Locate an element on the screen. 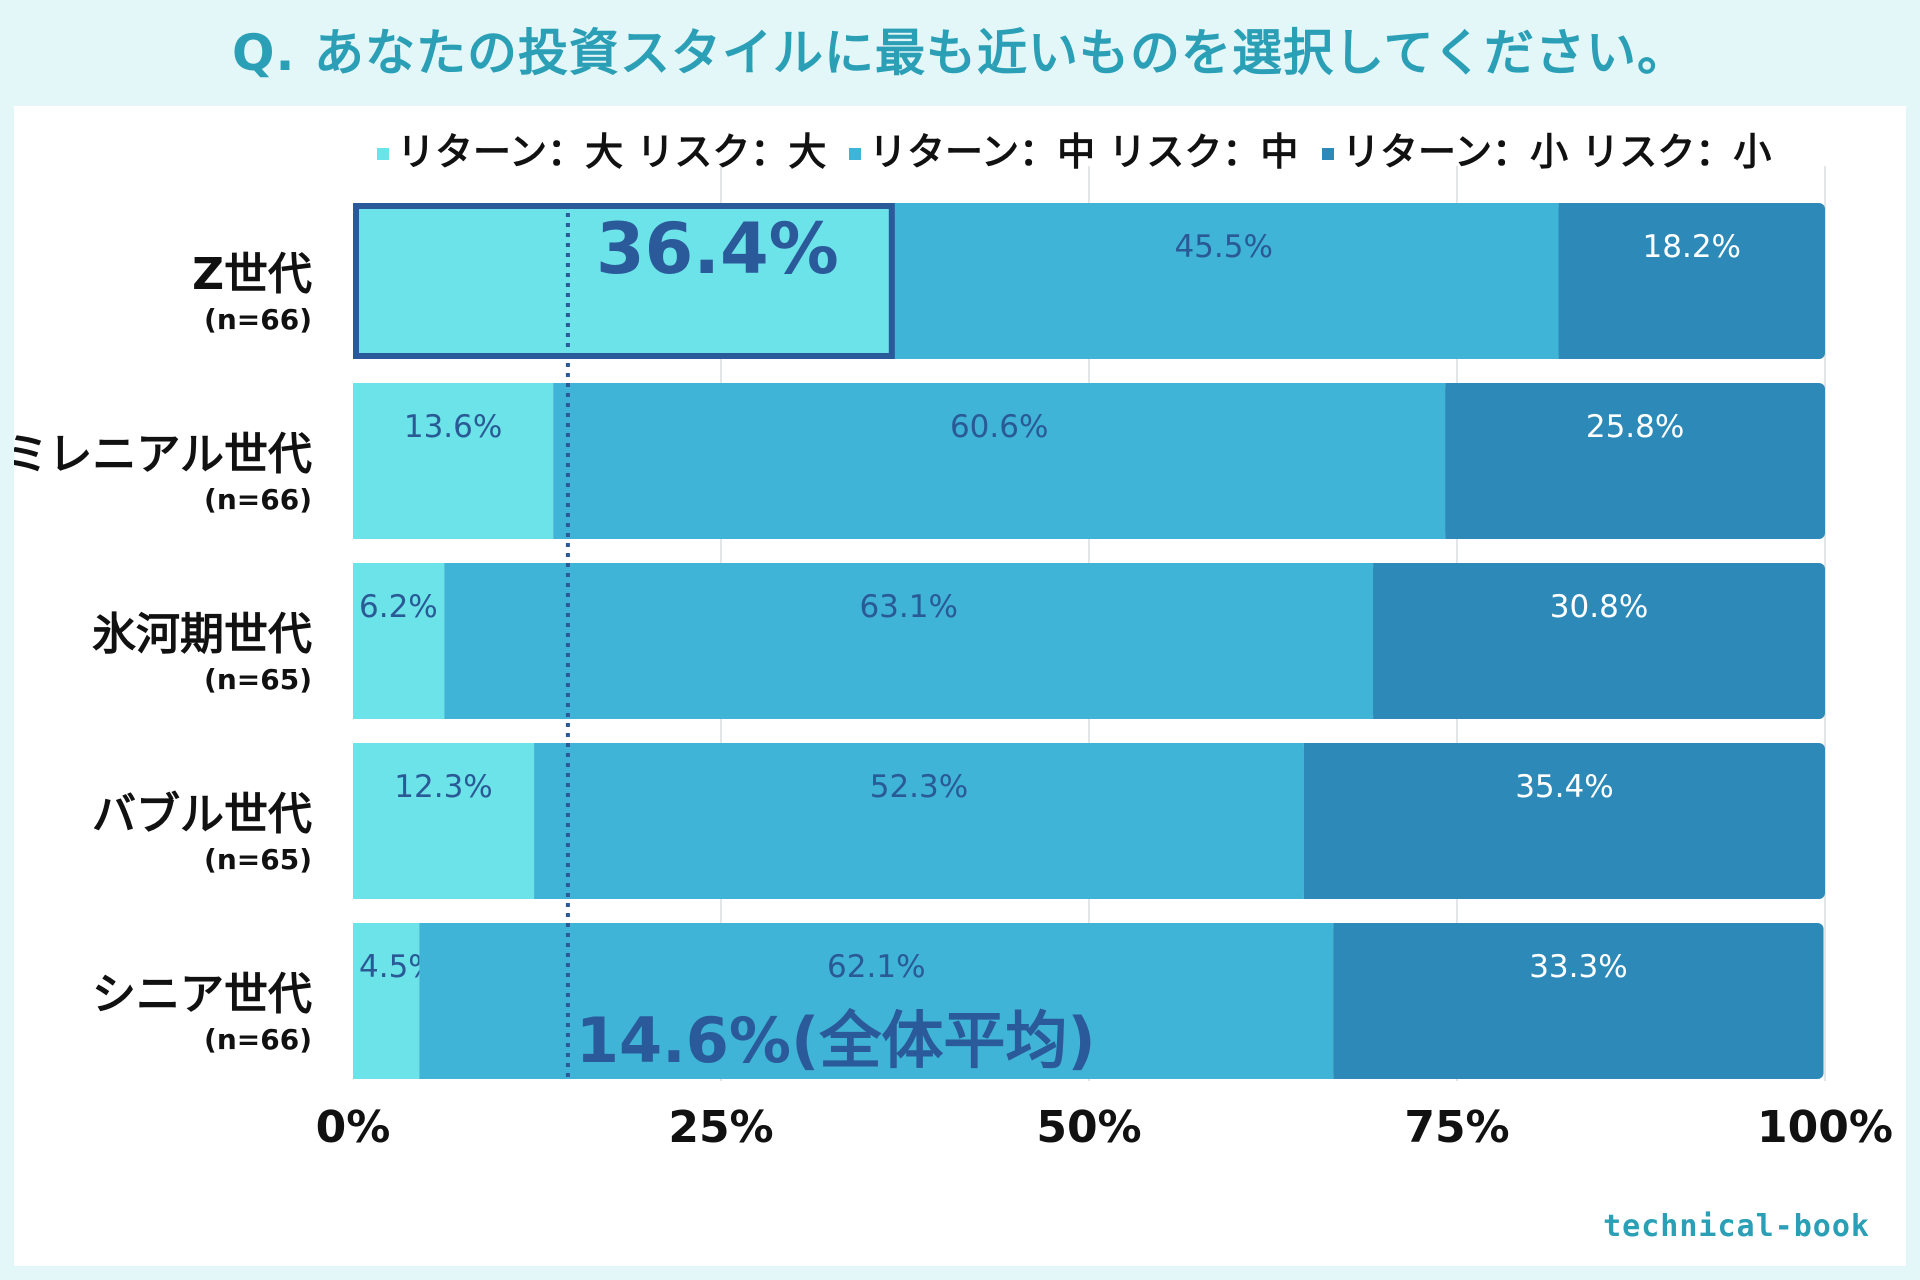 The image size is (1920, 1280). category-label: シニア世代 is located at coordinates (202, 994).